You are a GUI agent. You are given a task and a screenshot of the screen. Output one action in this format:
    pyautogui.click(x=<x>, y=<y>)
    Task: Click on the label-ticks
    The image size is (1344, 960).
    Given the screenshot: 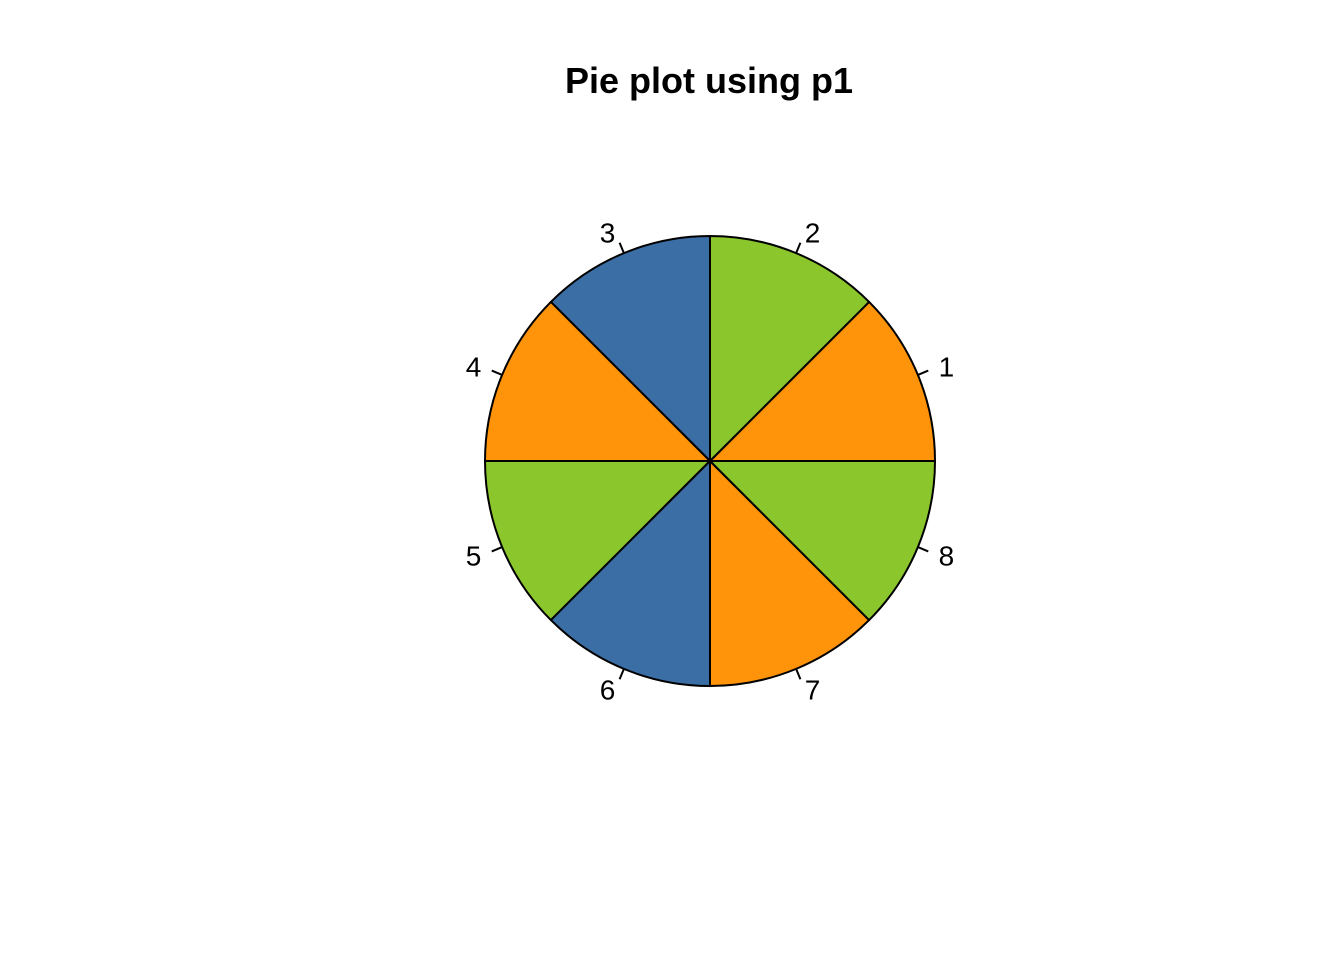 What is the action you would take?
    pyautogui.click(x=710, y=461)
    